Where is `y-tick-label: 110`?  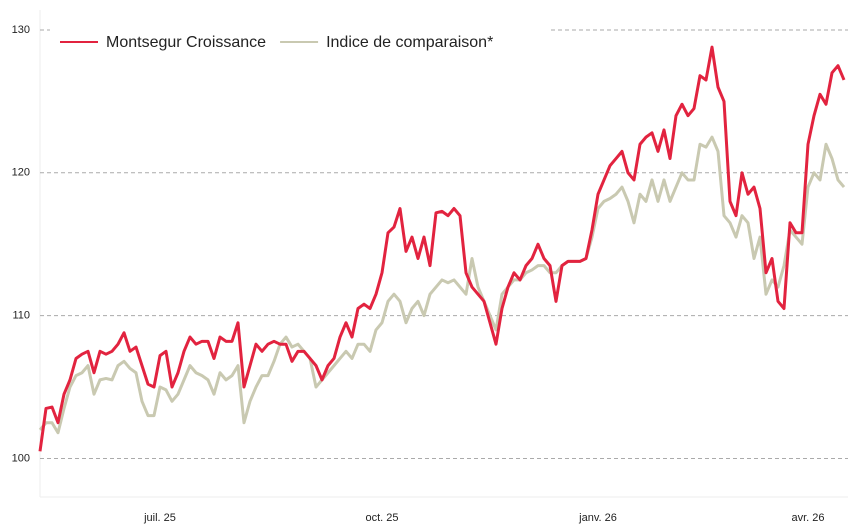 y-tick-label: 110 is located at coordinates (21, 316).